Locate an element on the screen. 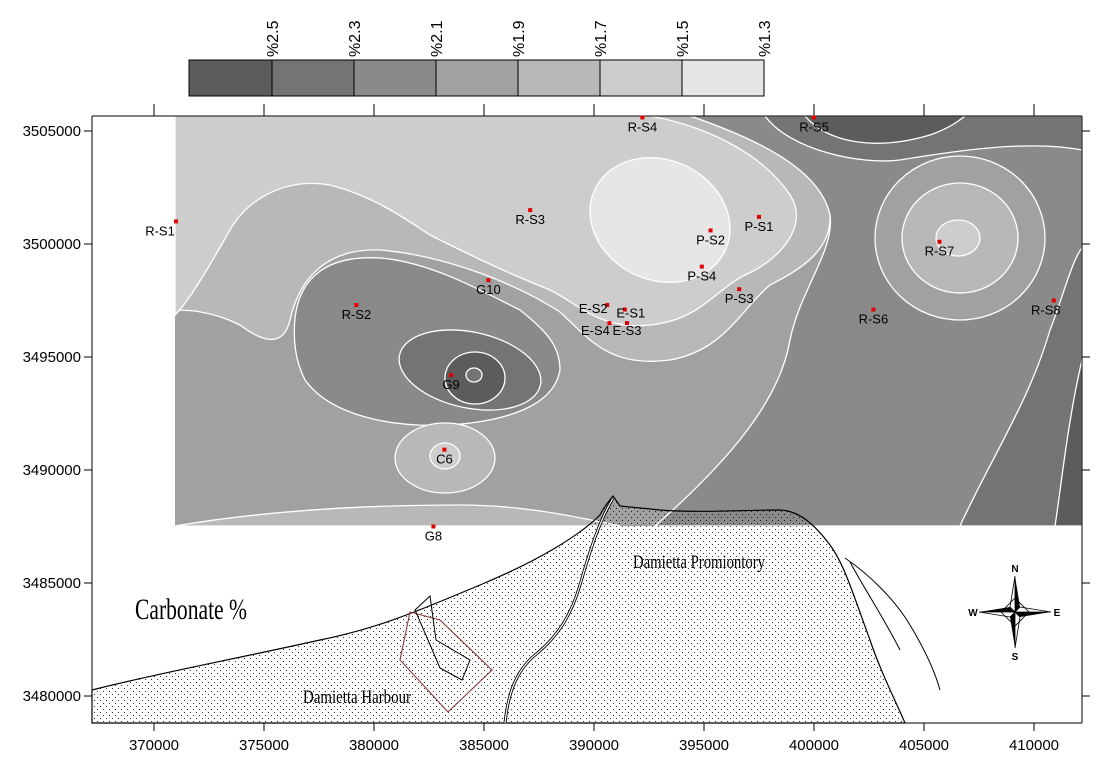 This screenshot has width=1096, height=760. x-tick-label: 380000 is located at coordinates (374, 745).